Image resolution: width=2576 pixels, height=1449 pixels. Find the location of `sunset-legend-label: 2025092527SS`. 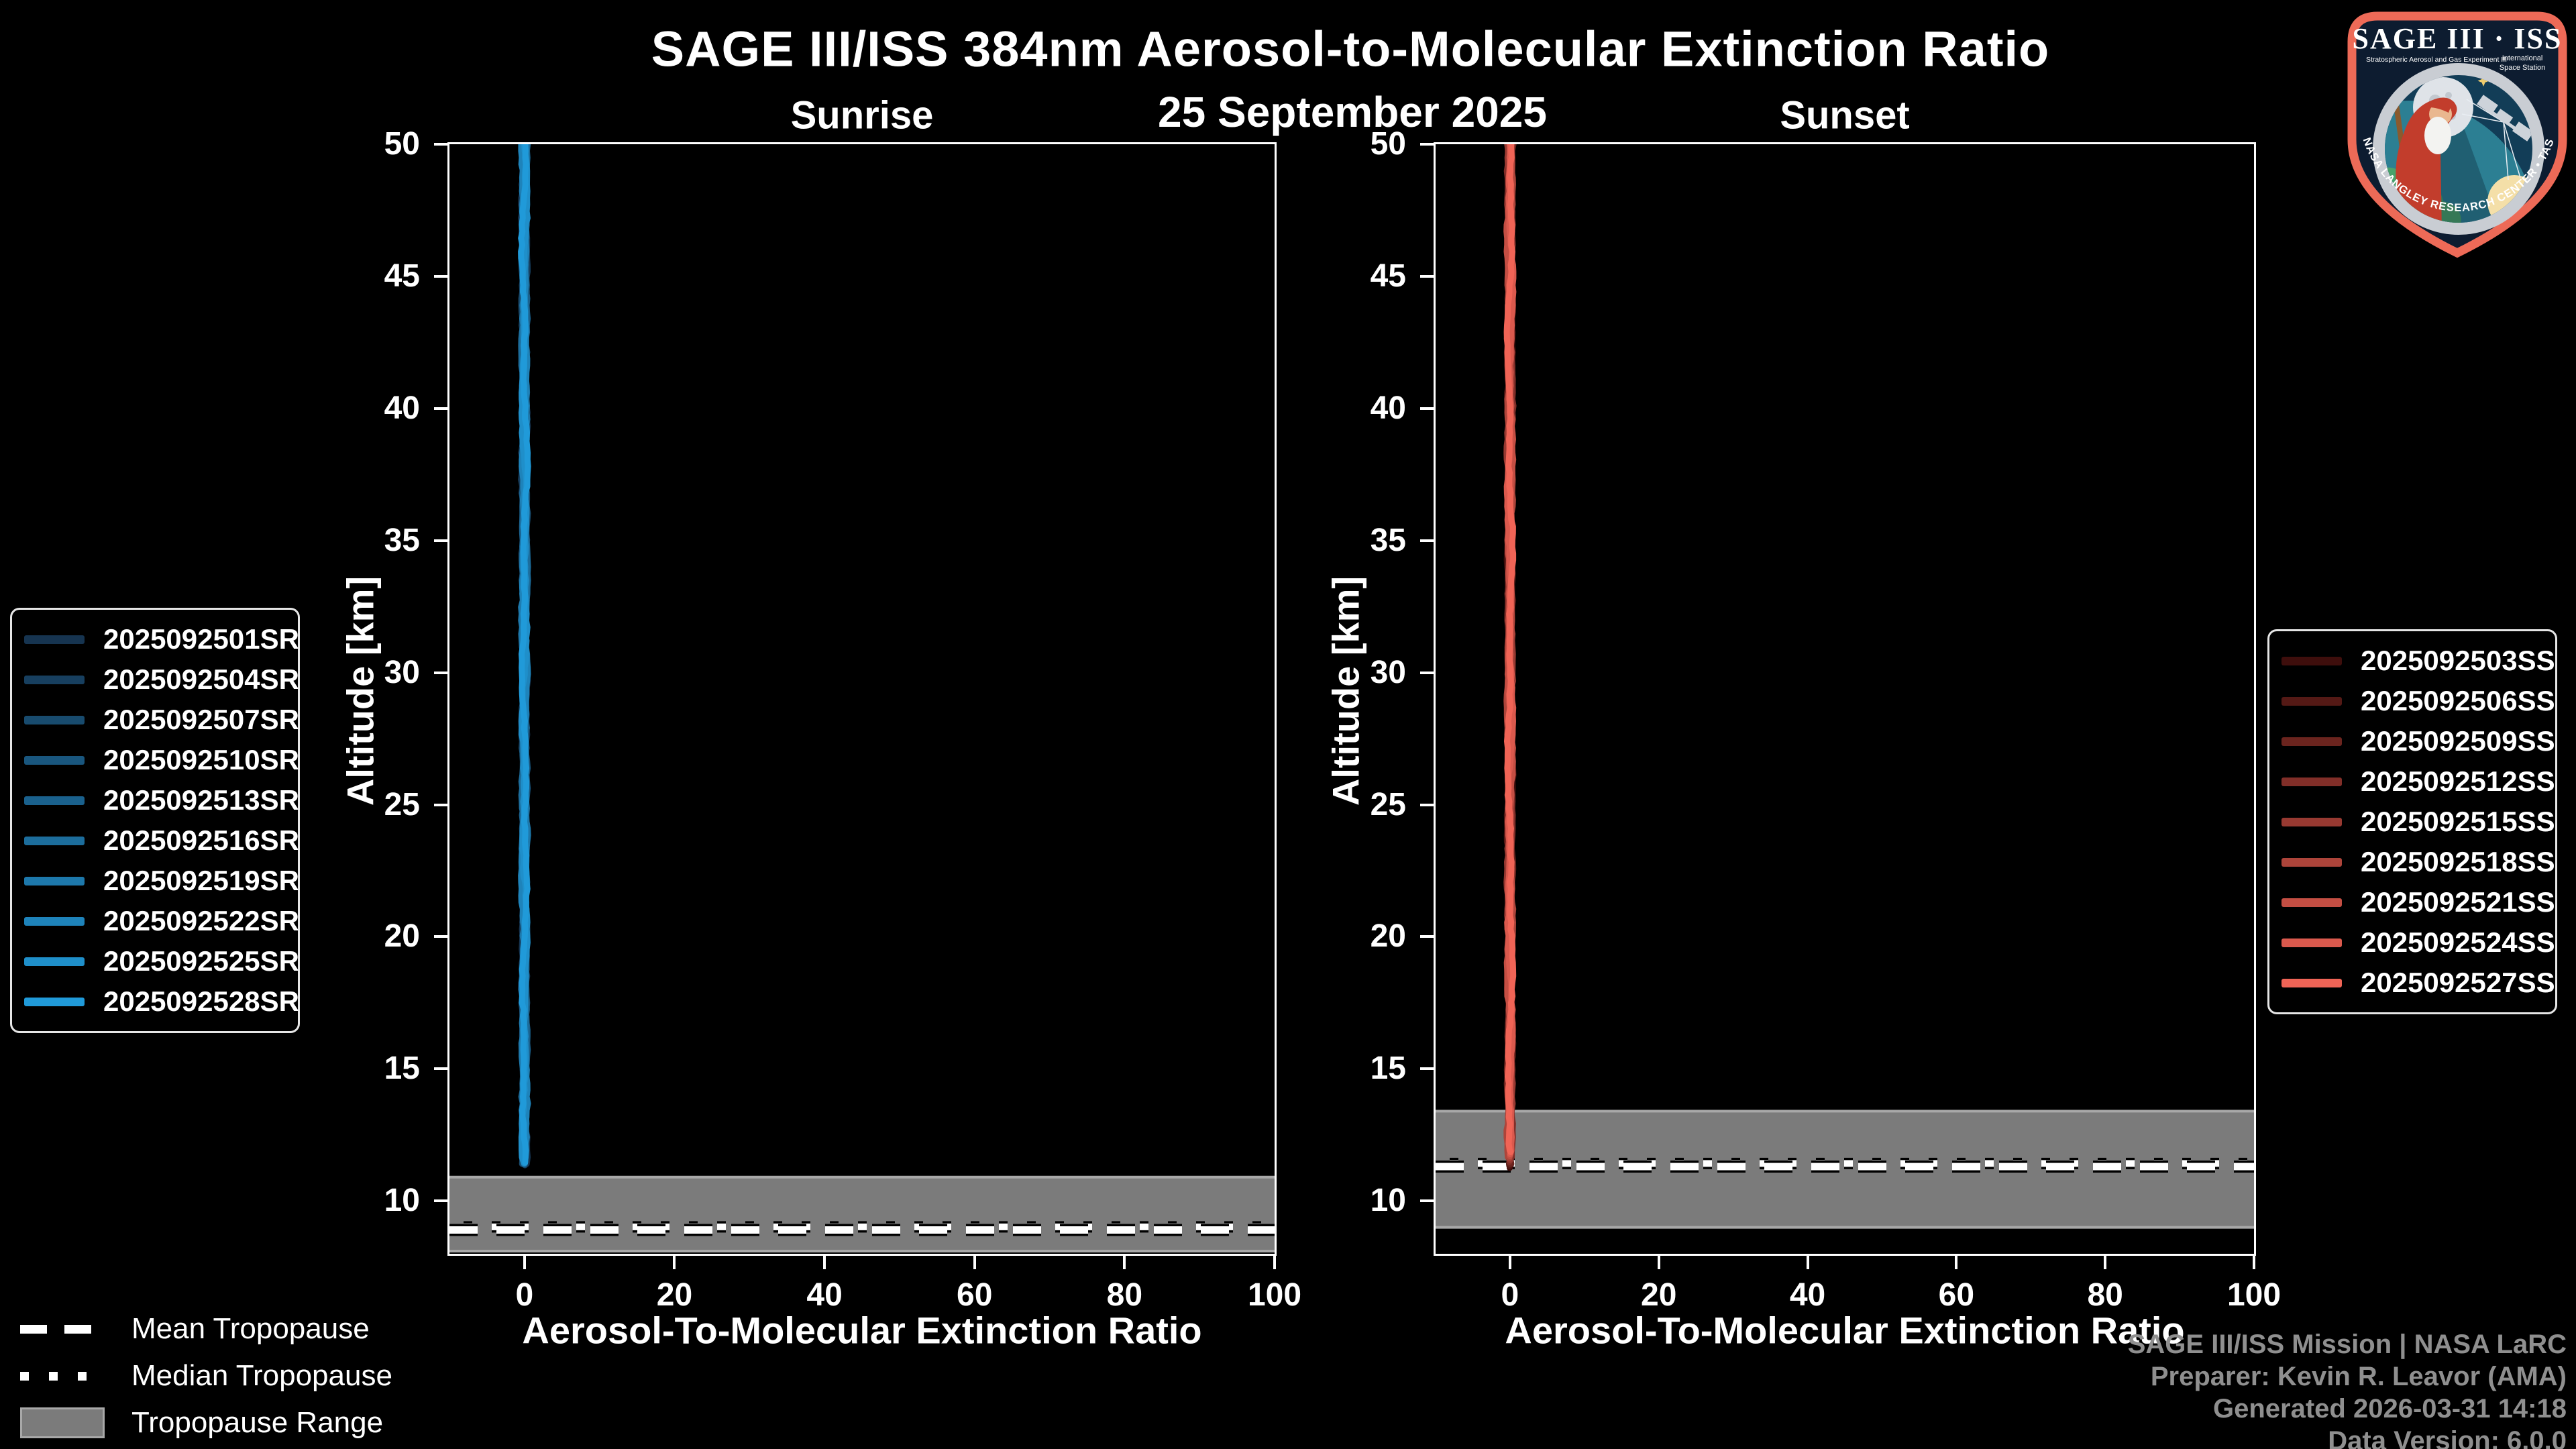

sunset-legend-label: 2025092527SS is located at coordinates (2458, 982).